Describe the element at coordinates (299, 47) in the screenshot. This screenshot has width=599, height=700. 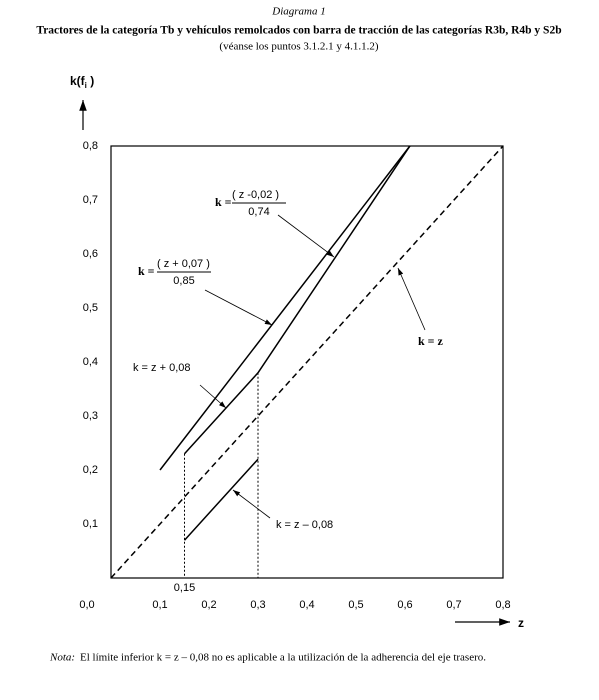
I see `chart-subtitle: (véanse los puntos 3.1.2.1 y 4.1.1.2)` at that location.